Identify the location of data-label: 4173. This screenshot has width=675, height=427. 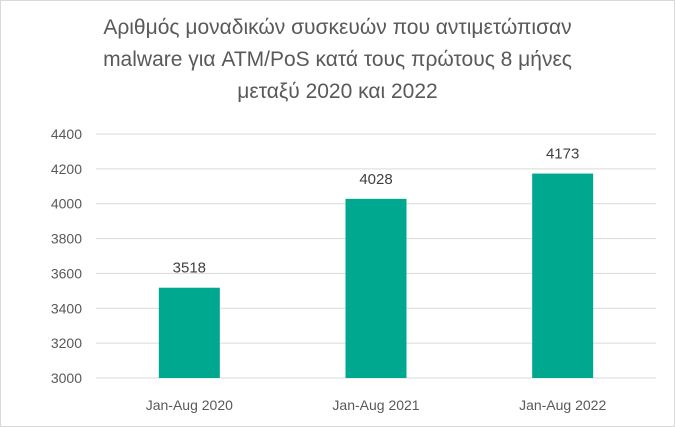
(562, 154).